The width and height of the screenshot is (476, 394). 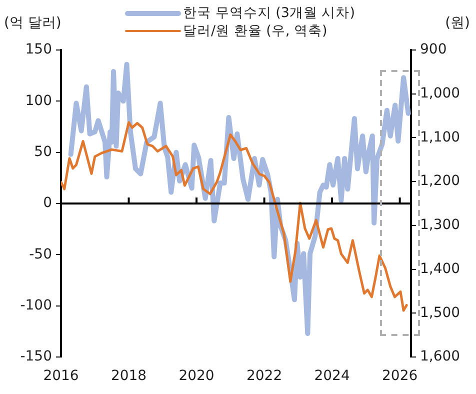 I want to click on y2-tick-label: 1,600, so click(x=440, y=356).